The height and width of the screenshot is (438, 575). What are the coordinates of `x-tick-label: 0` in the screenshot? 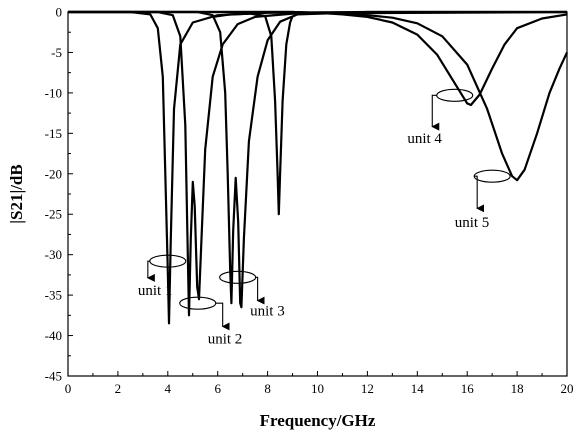 It's located at (68, 388).